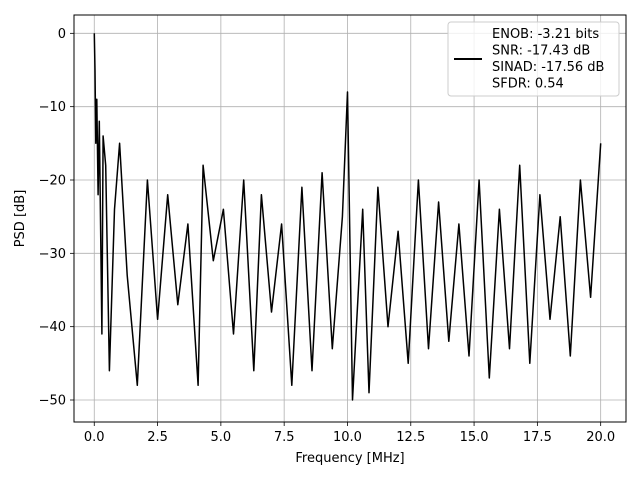 Image resolution: width=640 pixels, height=485 pixels. Describe the element at coordinates (545, 34) in the screenshot. I see `legend-enob-text: ENOB: -3.21 bits` at that location.